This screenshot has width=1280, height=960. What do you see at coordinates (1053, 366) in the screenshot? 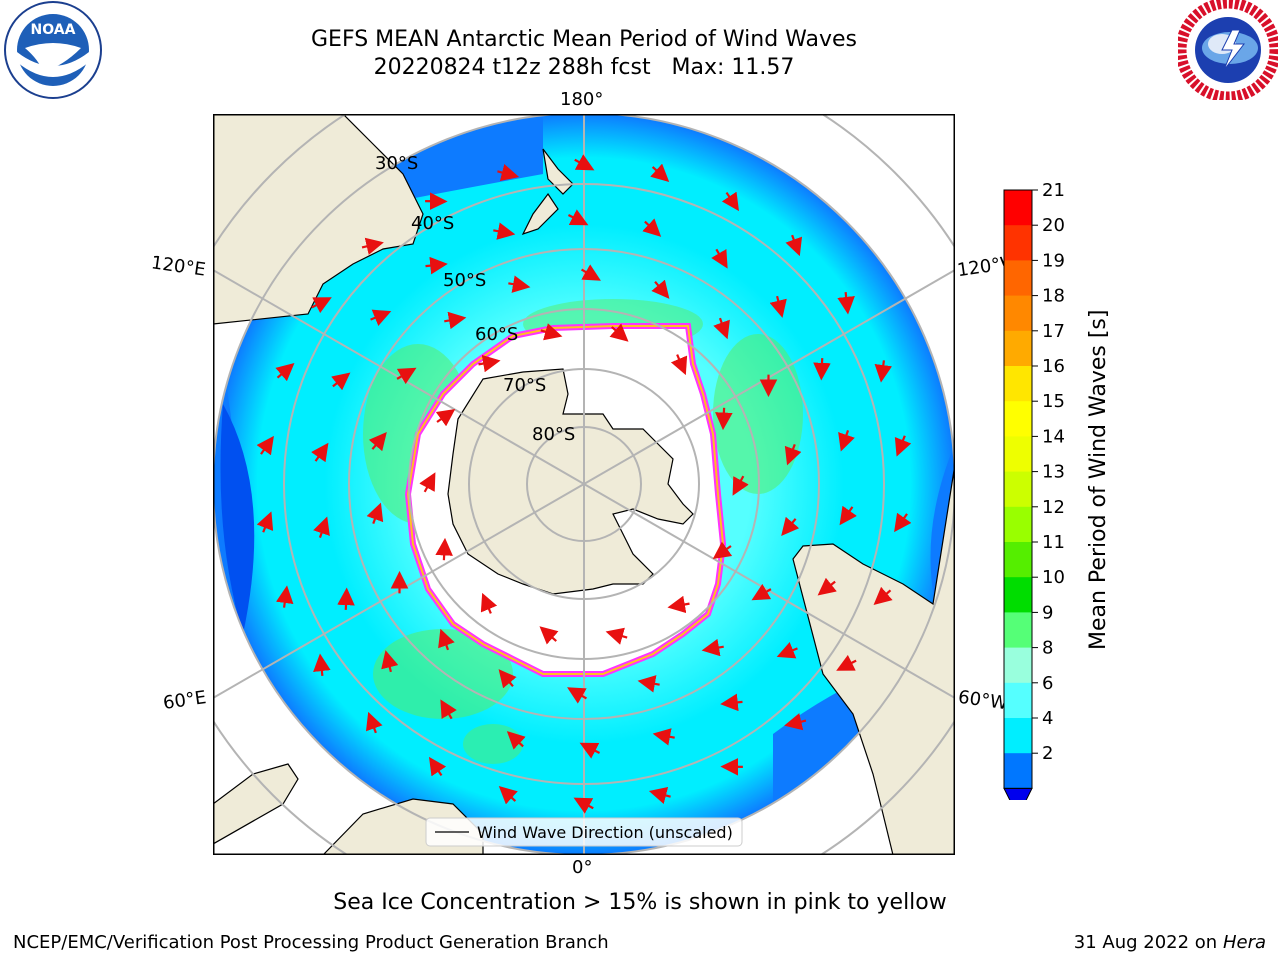
I see `colorbar-tick-label: 16` at bounding box center [1053, 366].